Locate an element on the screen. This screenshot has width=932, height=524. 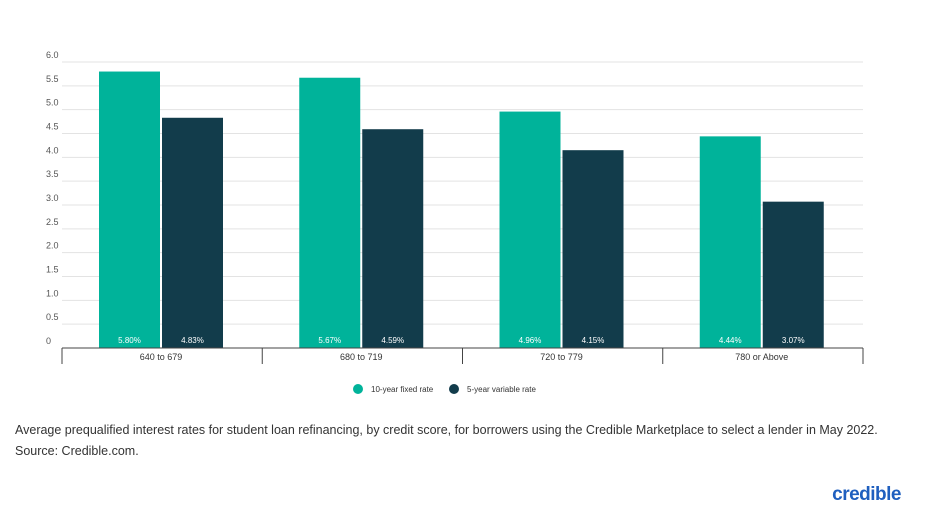
y-tick-label: 3.0 is located at coordinates (52, 198).